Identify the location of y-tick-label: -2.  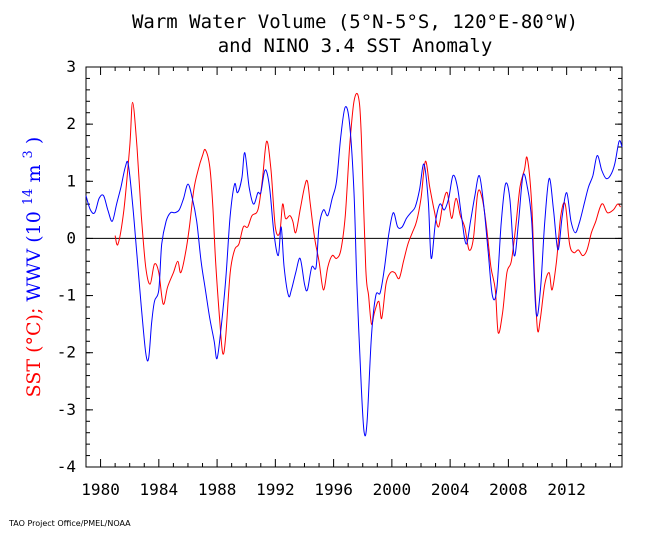
(66, 352).